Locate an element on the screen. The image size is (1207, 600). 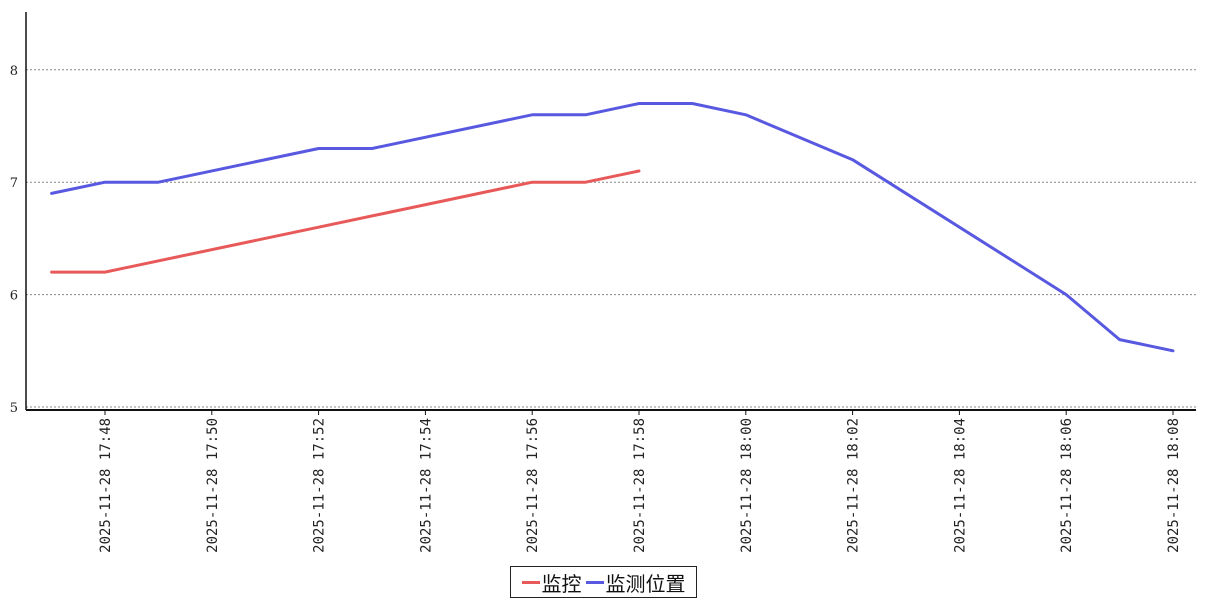
x-tick-label: 2025-11-28 18:08 is located at coordinates (1174, 485).